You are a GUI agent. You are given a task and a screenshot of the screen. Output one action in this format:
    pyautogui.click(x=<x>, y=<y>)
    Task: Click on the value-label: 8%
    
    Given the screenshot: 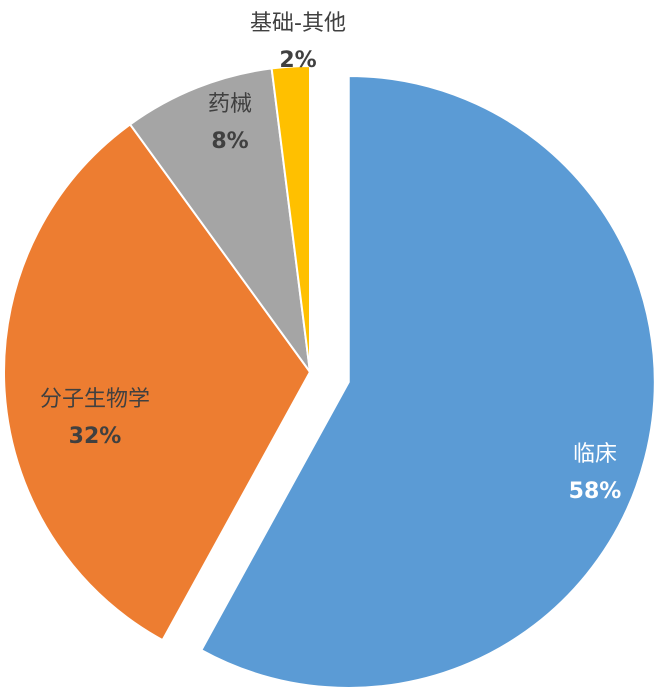 What is the action you would take?
    pyautogui.click(x=229, y=141)
    